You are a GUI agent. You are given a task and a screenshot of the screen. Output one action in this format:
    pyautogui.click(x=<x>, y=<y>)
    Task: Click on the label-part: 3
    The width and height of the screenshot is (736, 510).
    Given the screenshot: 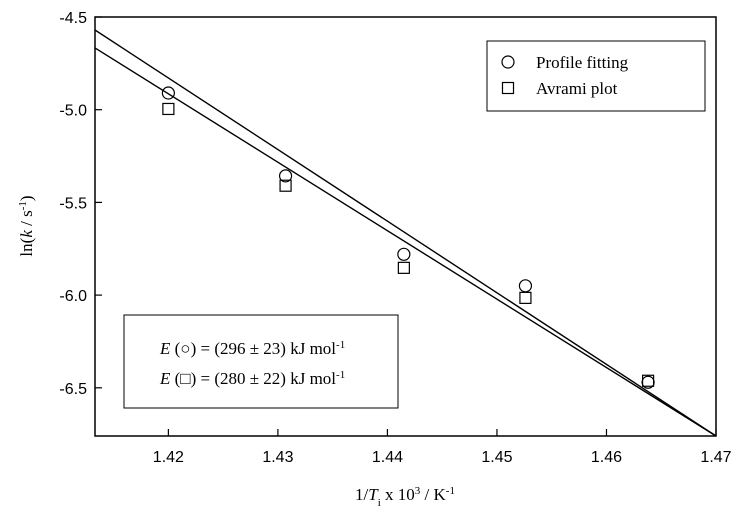 What is the action you would take?
    pyautogui.click(x=418, y=491)
    